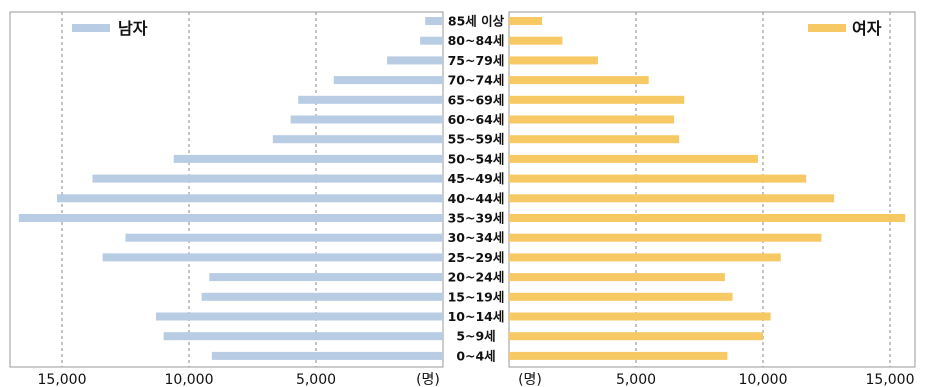 The height and width of the screenshot is (387, 925). Describe the element at coordinates (475, 336) in the screenshot. I see `age-group-label: 5~9세` at that location.